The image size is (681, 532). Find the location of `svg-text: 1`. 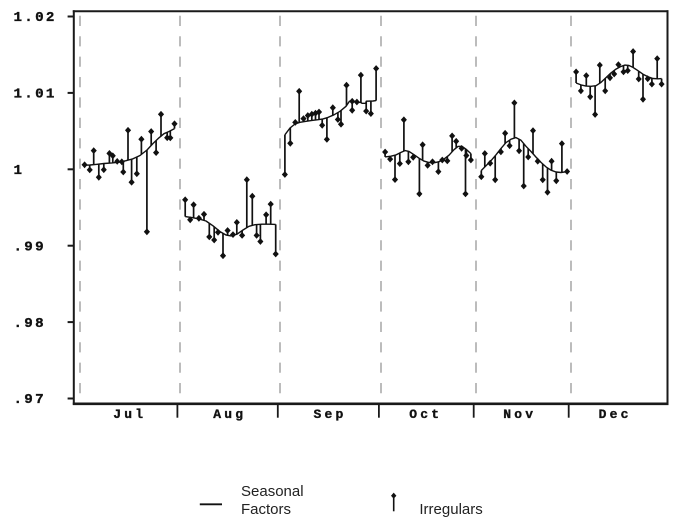

svg-text: 1 is located at coordinates (18, 171).